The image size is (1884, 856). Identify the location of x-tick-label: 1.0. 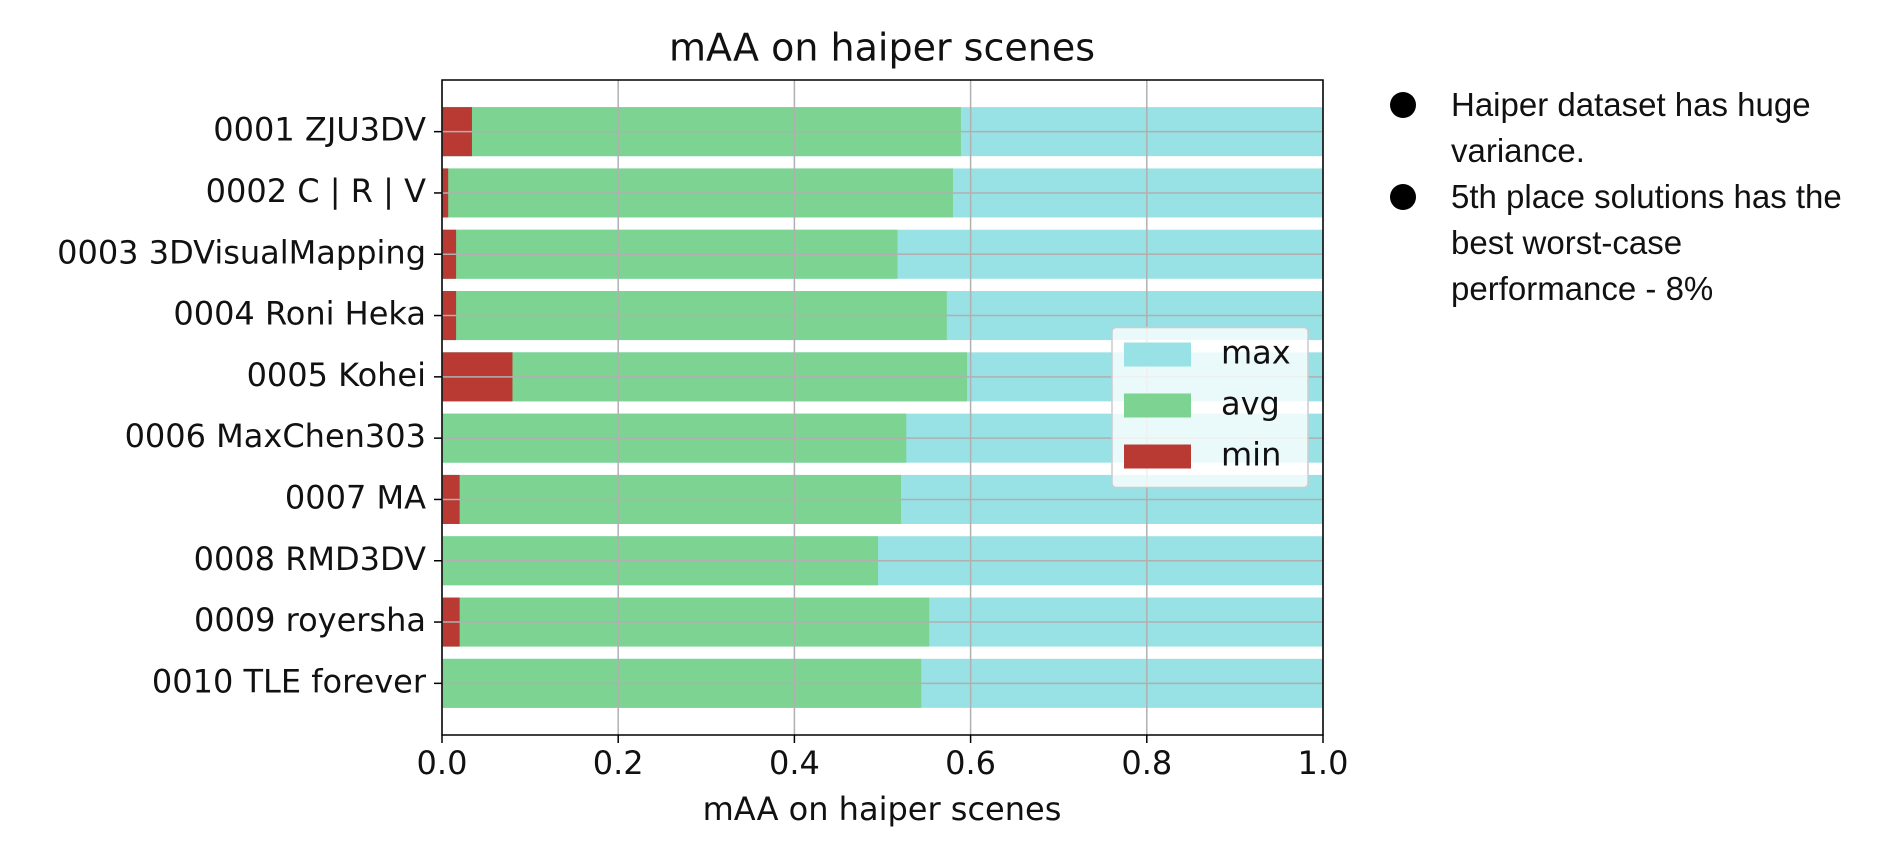
(1323, 763).